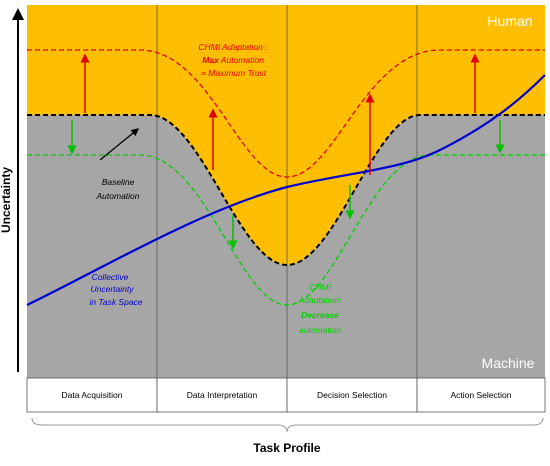  What do you see at coordinates (118, 189) in the screenshot?
I see `baseline-annotation: Baseline Automation` at bounding box center [118, 189].